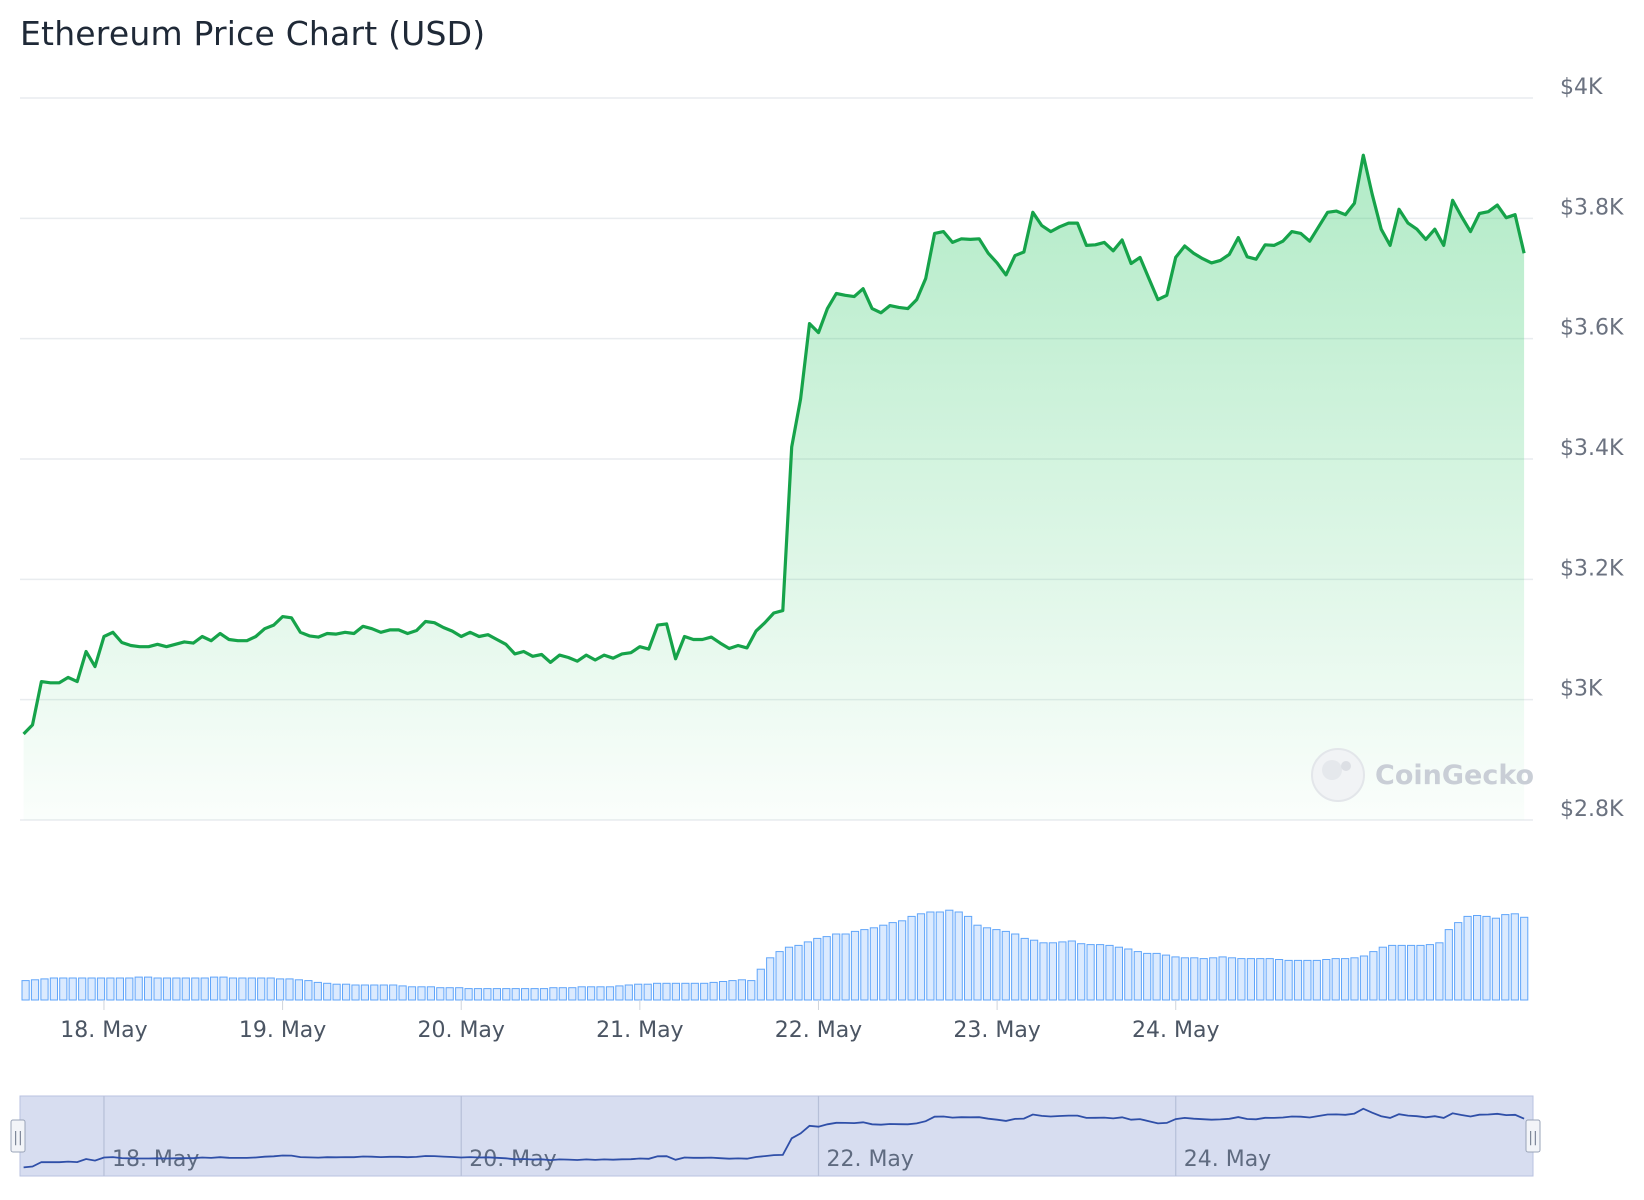 Image resolution: width=1644 pixels, height=1200 pixels. I want to click on handle-grip-icon: ||, so click(1532, 1138).